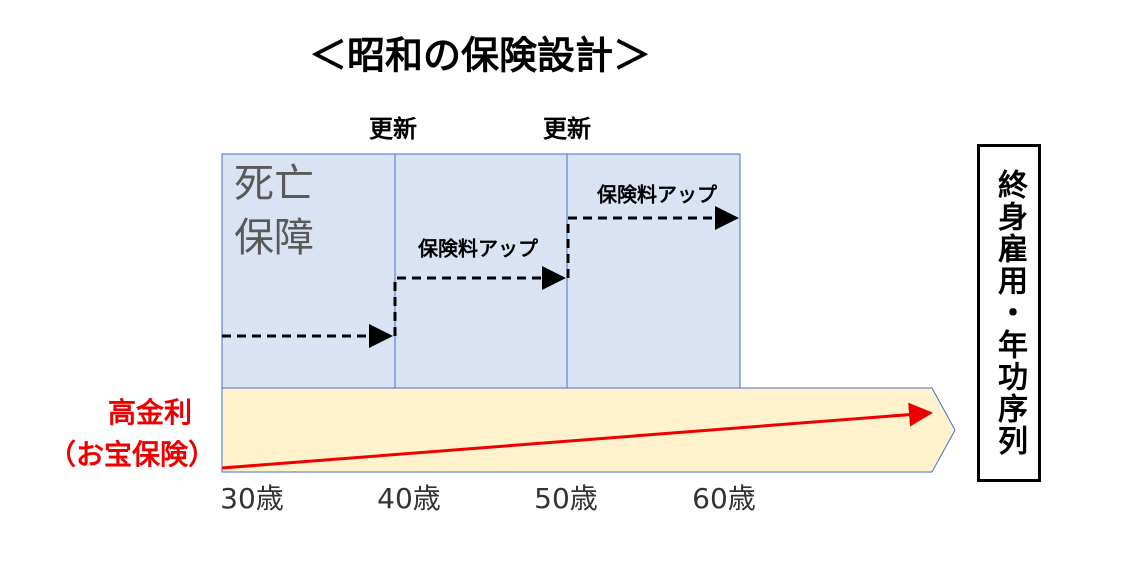  Describe the element at coordinates (724, 498) in the screenshot. I see `age-label: 60歳` at that location.